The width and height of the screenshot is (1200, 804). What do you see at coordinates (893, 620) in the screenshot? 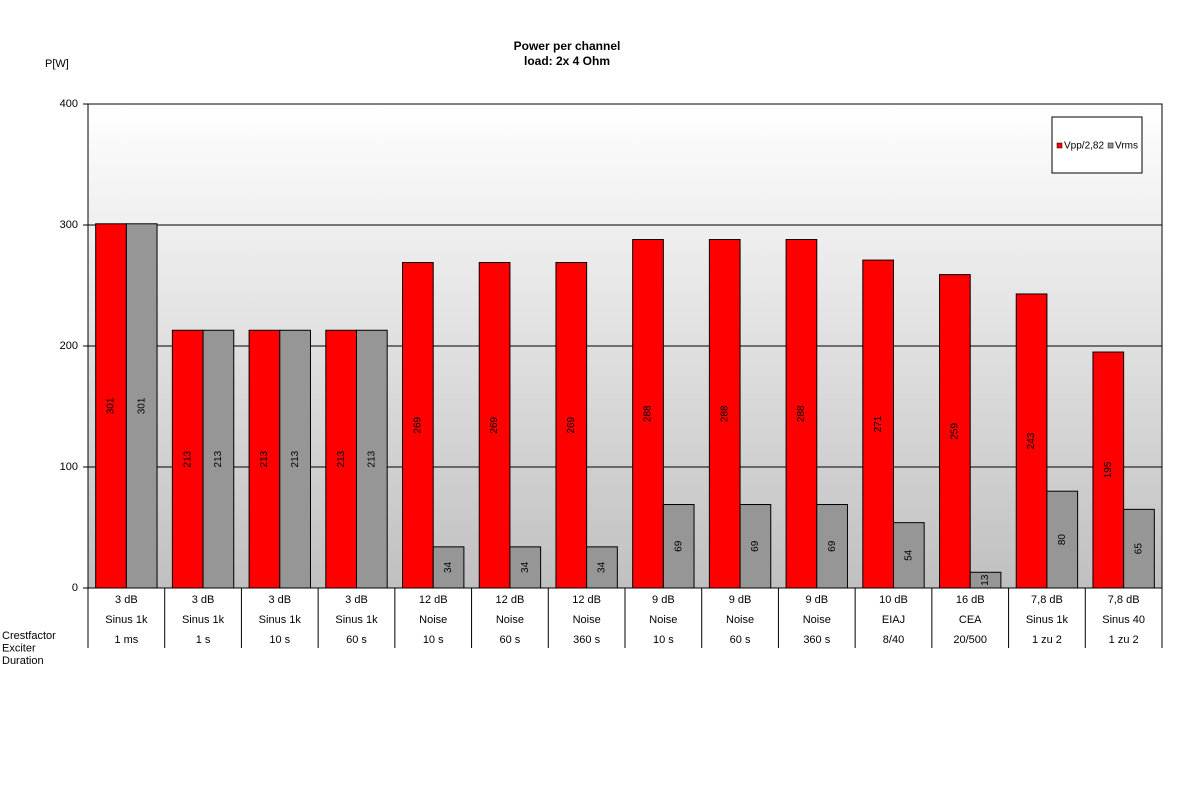
I see `category-label: EIAJ` at bounding box center [893, 620].